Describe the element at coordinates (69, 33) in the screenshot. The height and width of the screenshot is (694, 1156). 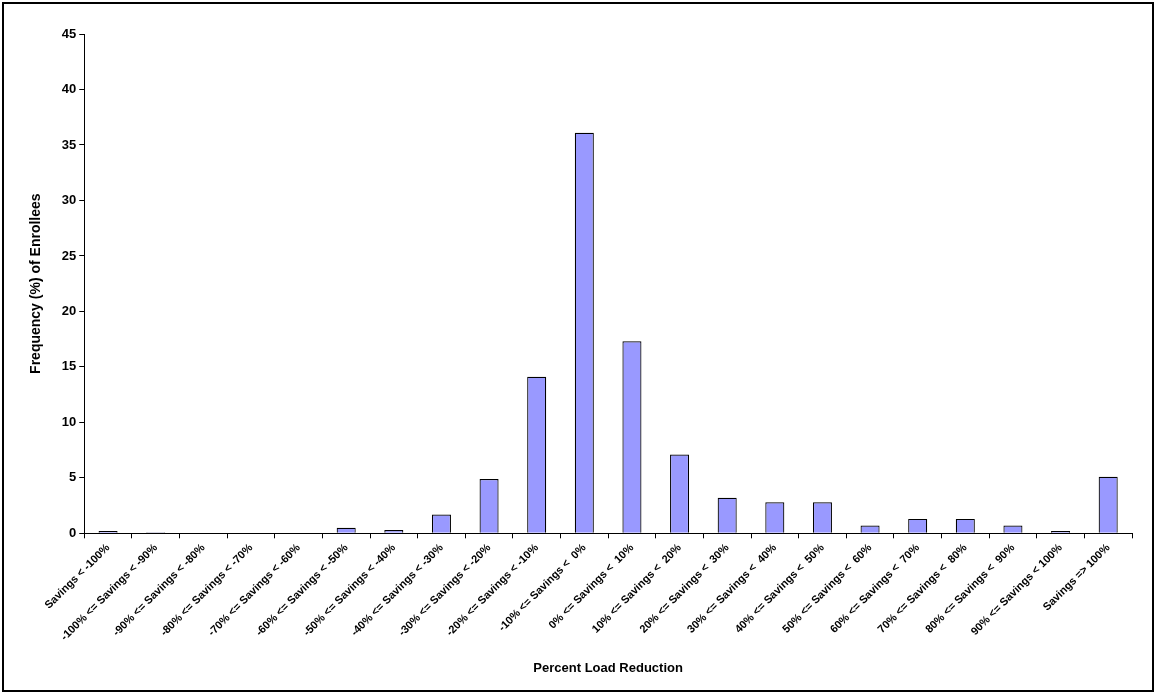
I see `y-tick-label: 45` at that location.